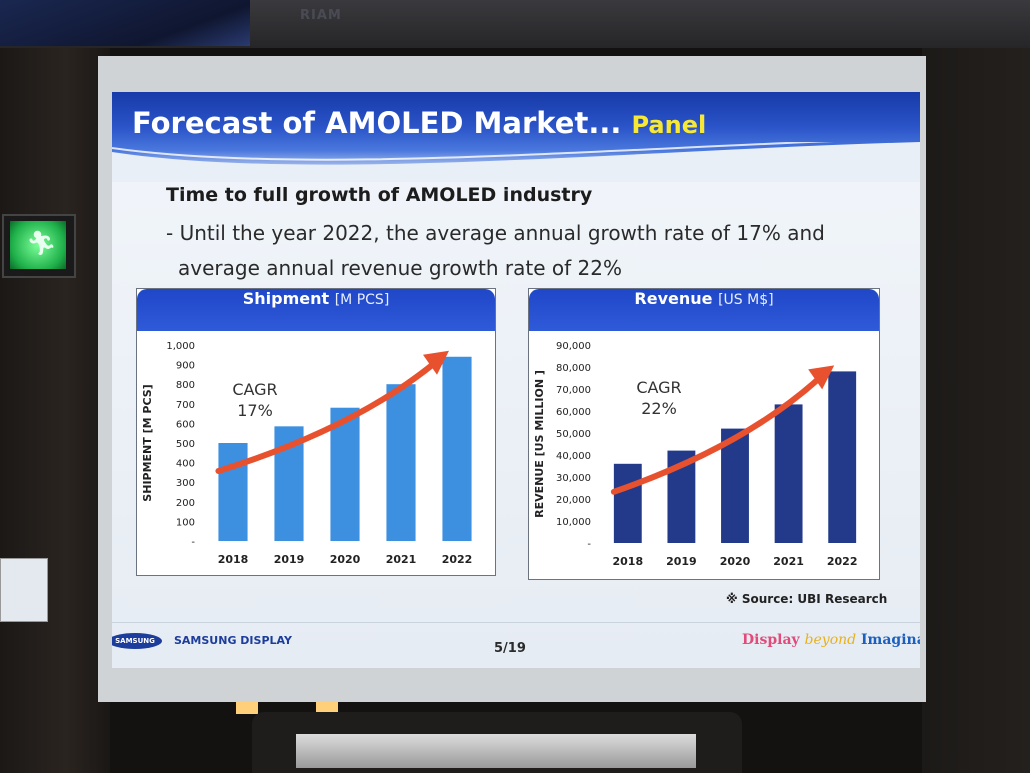 This screenshot has height=773, width=1030. I want to click on tagline-beyond: beyond, so click(830, 640).